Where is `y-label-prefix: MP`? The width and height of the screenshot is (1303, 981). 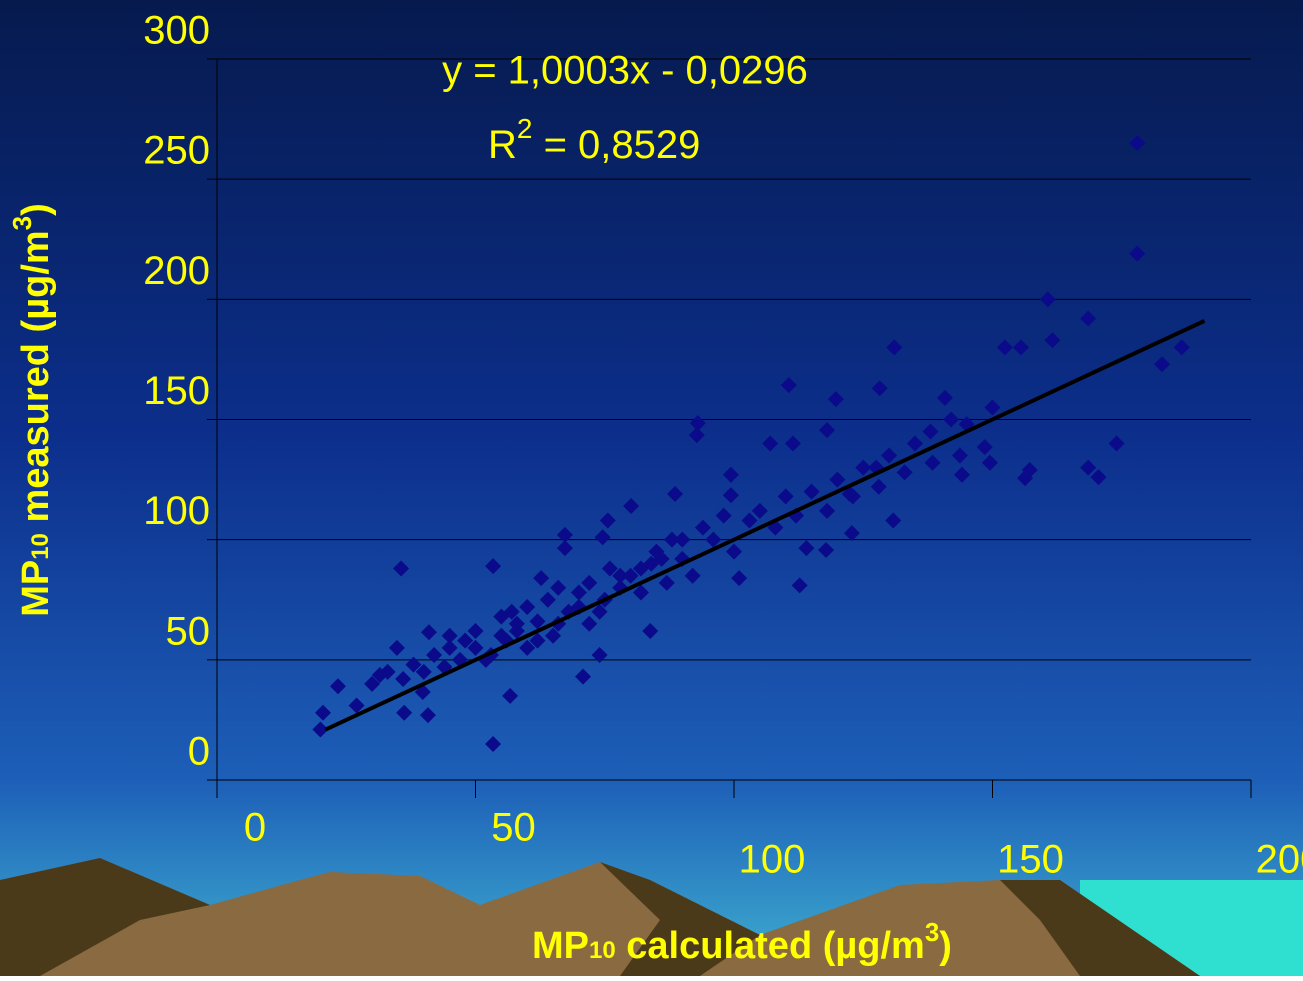
y-label-prefix: MP is located at coordinates (36, 588).